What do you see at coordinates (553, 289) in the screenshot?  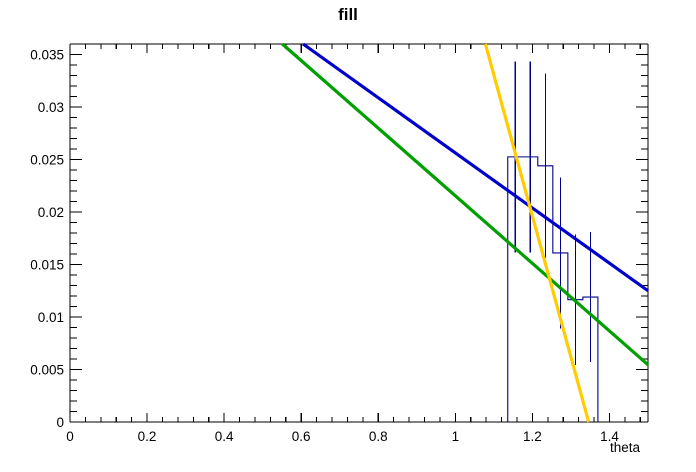 I see `histogram-outline` at bounding box center [553, 289].